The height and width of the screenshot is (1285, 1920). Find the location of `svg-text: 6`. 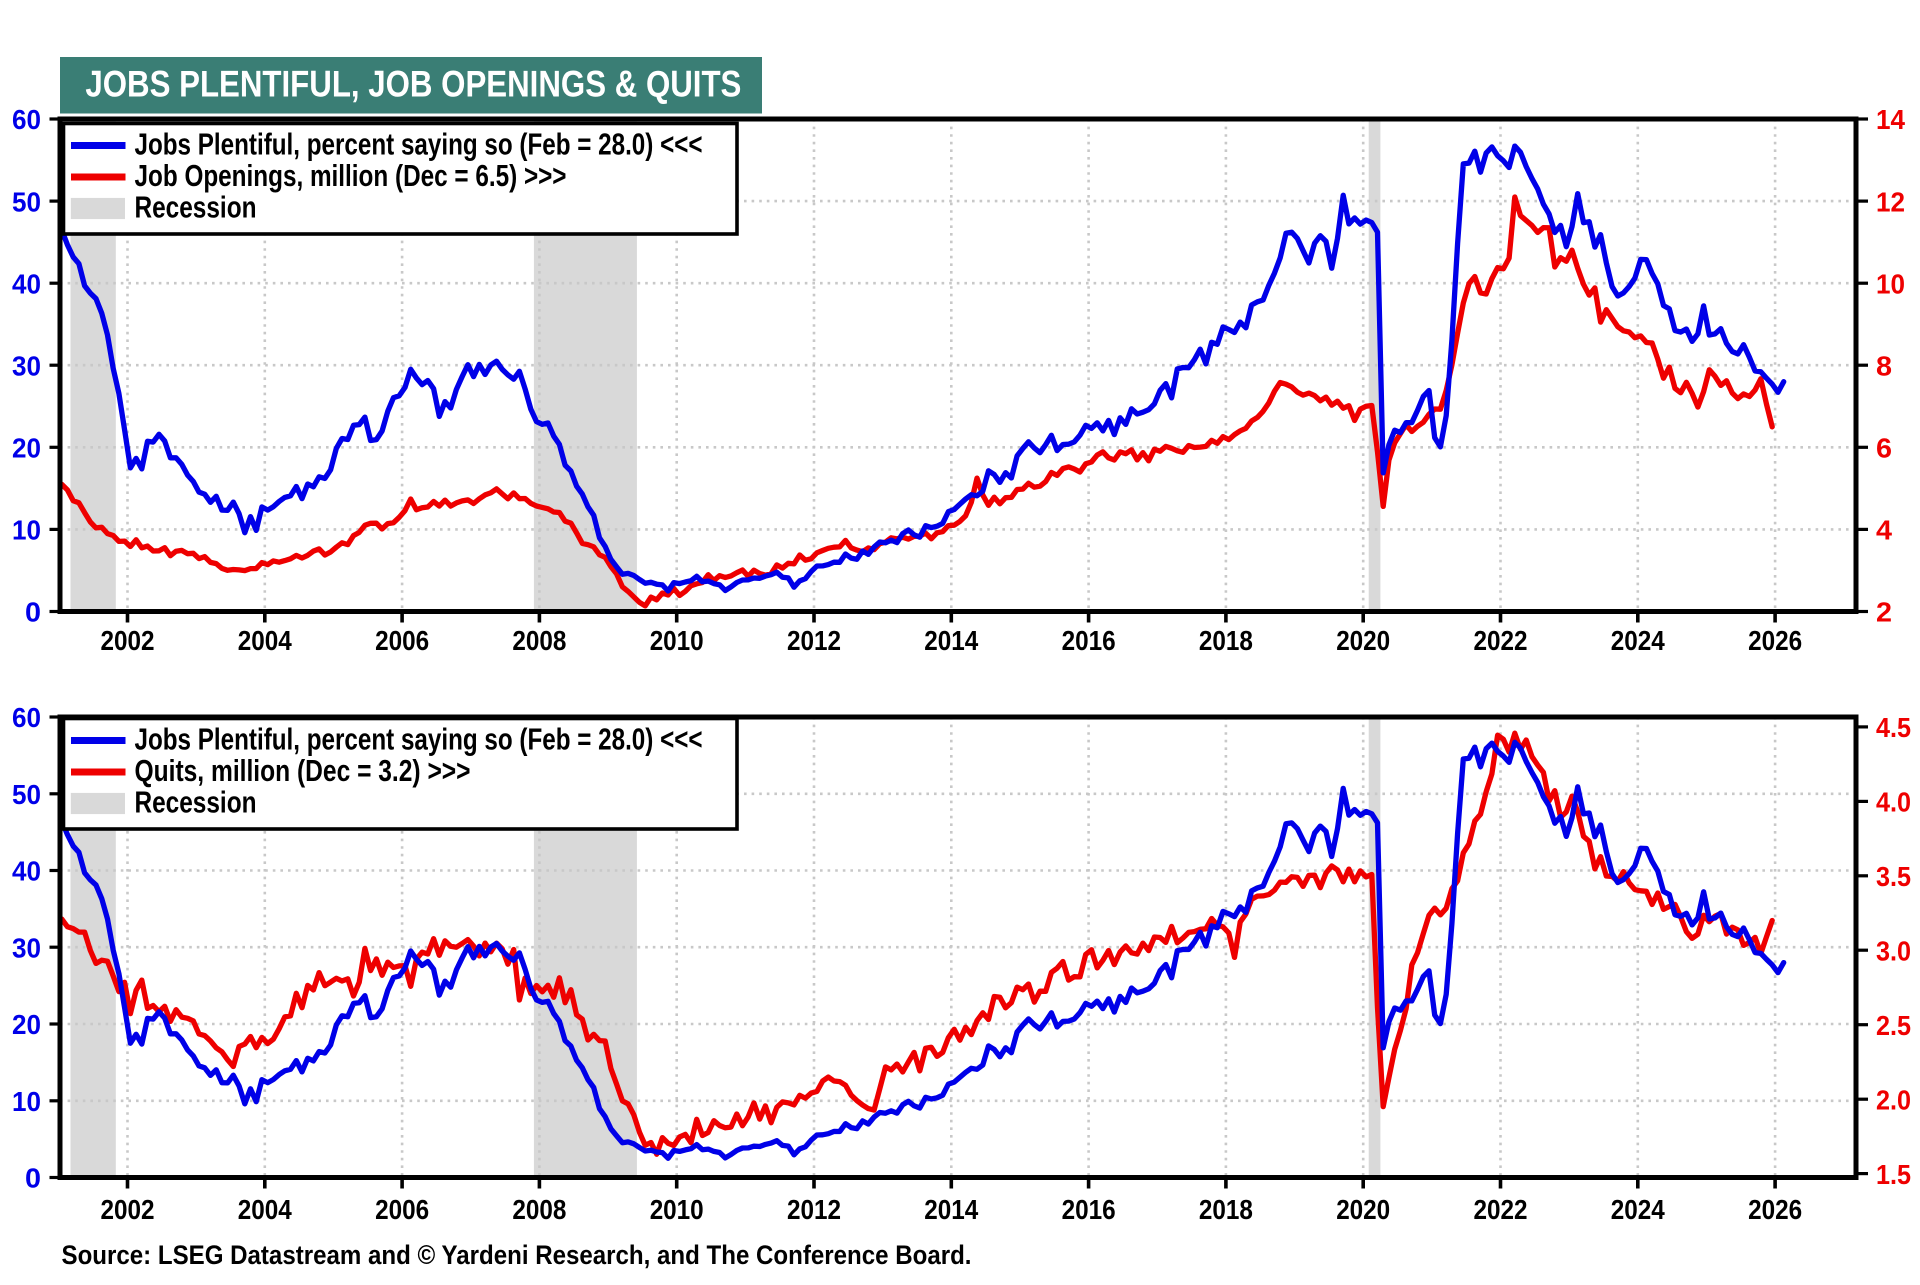

svg-text: 6 is located at coordinates (1884, 448).